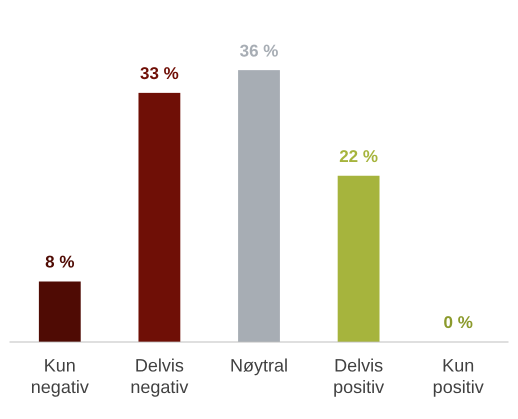 The height and width of the screenshot is (419, 518). Describe the element at coordinates (358, 156) in the screenshot. I see `data-label: 22 %` at that location.